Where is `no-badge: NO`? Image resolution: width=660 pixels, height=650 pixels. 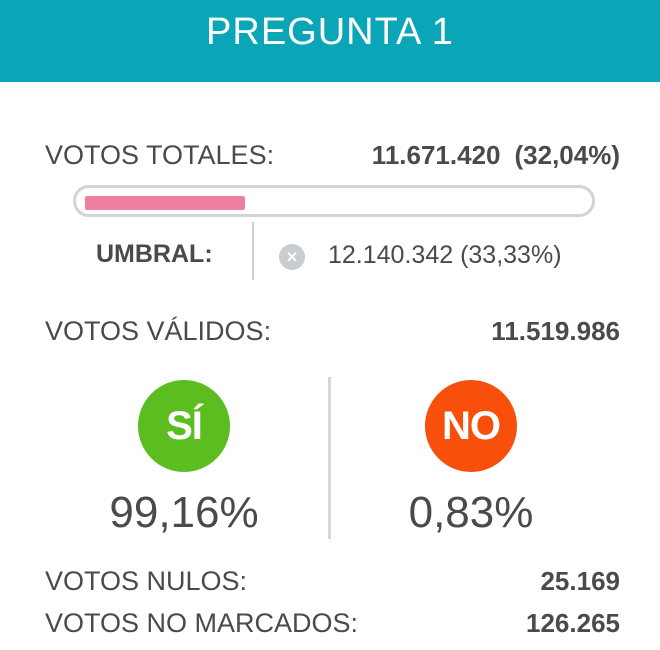
no-badge: NO is located at coordinates (471, 426).